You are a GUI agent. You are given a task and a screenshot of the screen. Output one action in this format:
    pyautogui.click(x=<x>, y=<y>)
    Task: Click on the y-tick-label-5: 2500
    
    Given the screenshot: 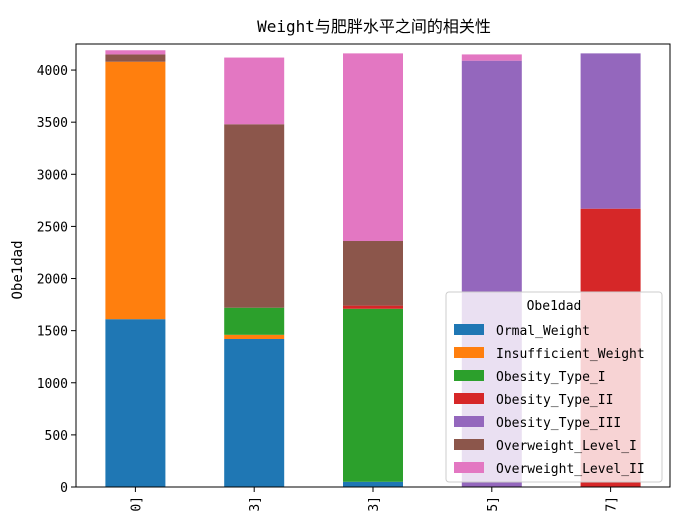 What is the action you would take?
    pyautogui.click(x=52, y=227)
    